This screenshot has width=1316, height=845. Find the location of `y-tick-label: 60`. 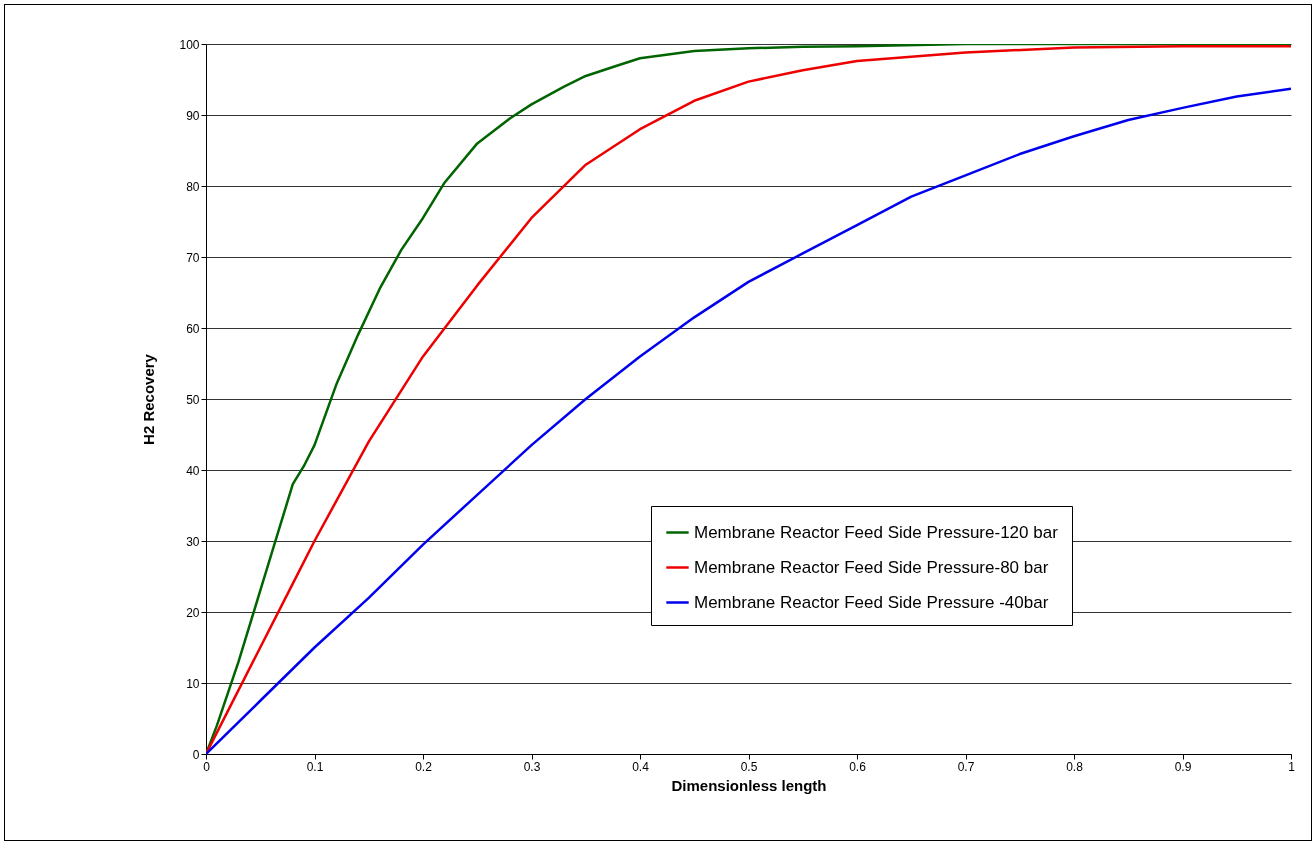

y-tick-label: 60 is located at coordinates (193, 328).